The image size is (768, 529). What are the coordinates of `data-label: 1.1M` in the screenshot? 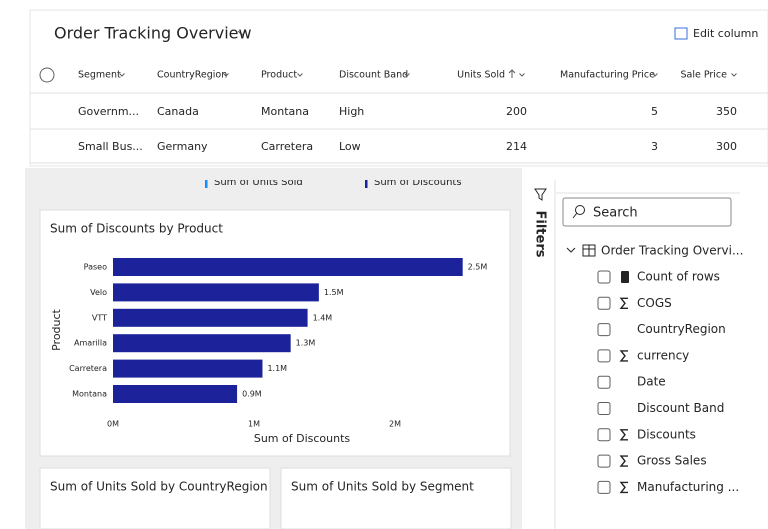 It's located at (277, 368).